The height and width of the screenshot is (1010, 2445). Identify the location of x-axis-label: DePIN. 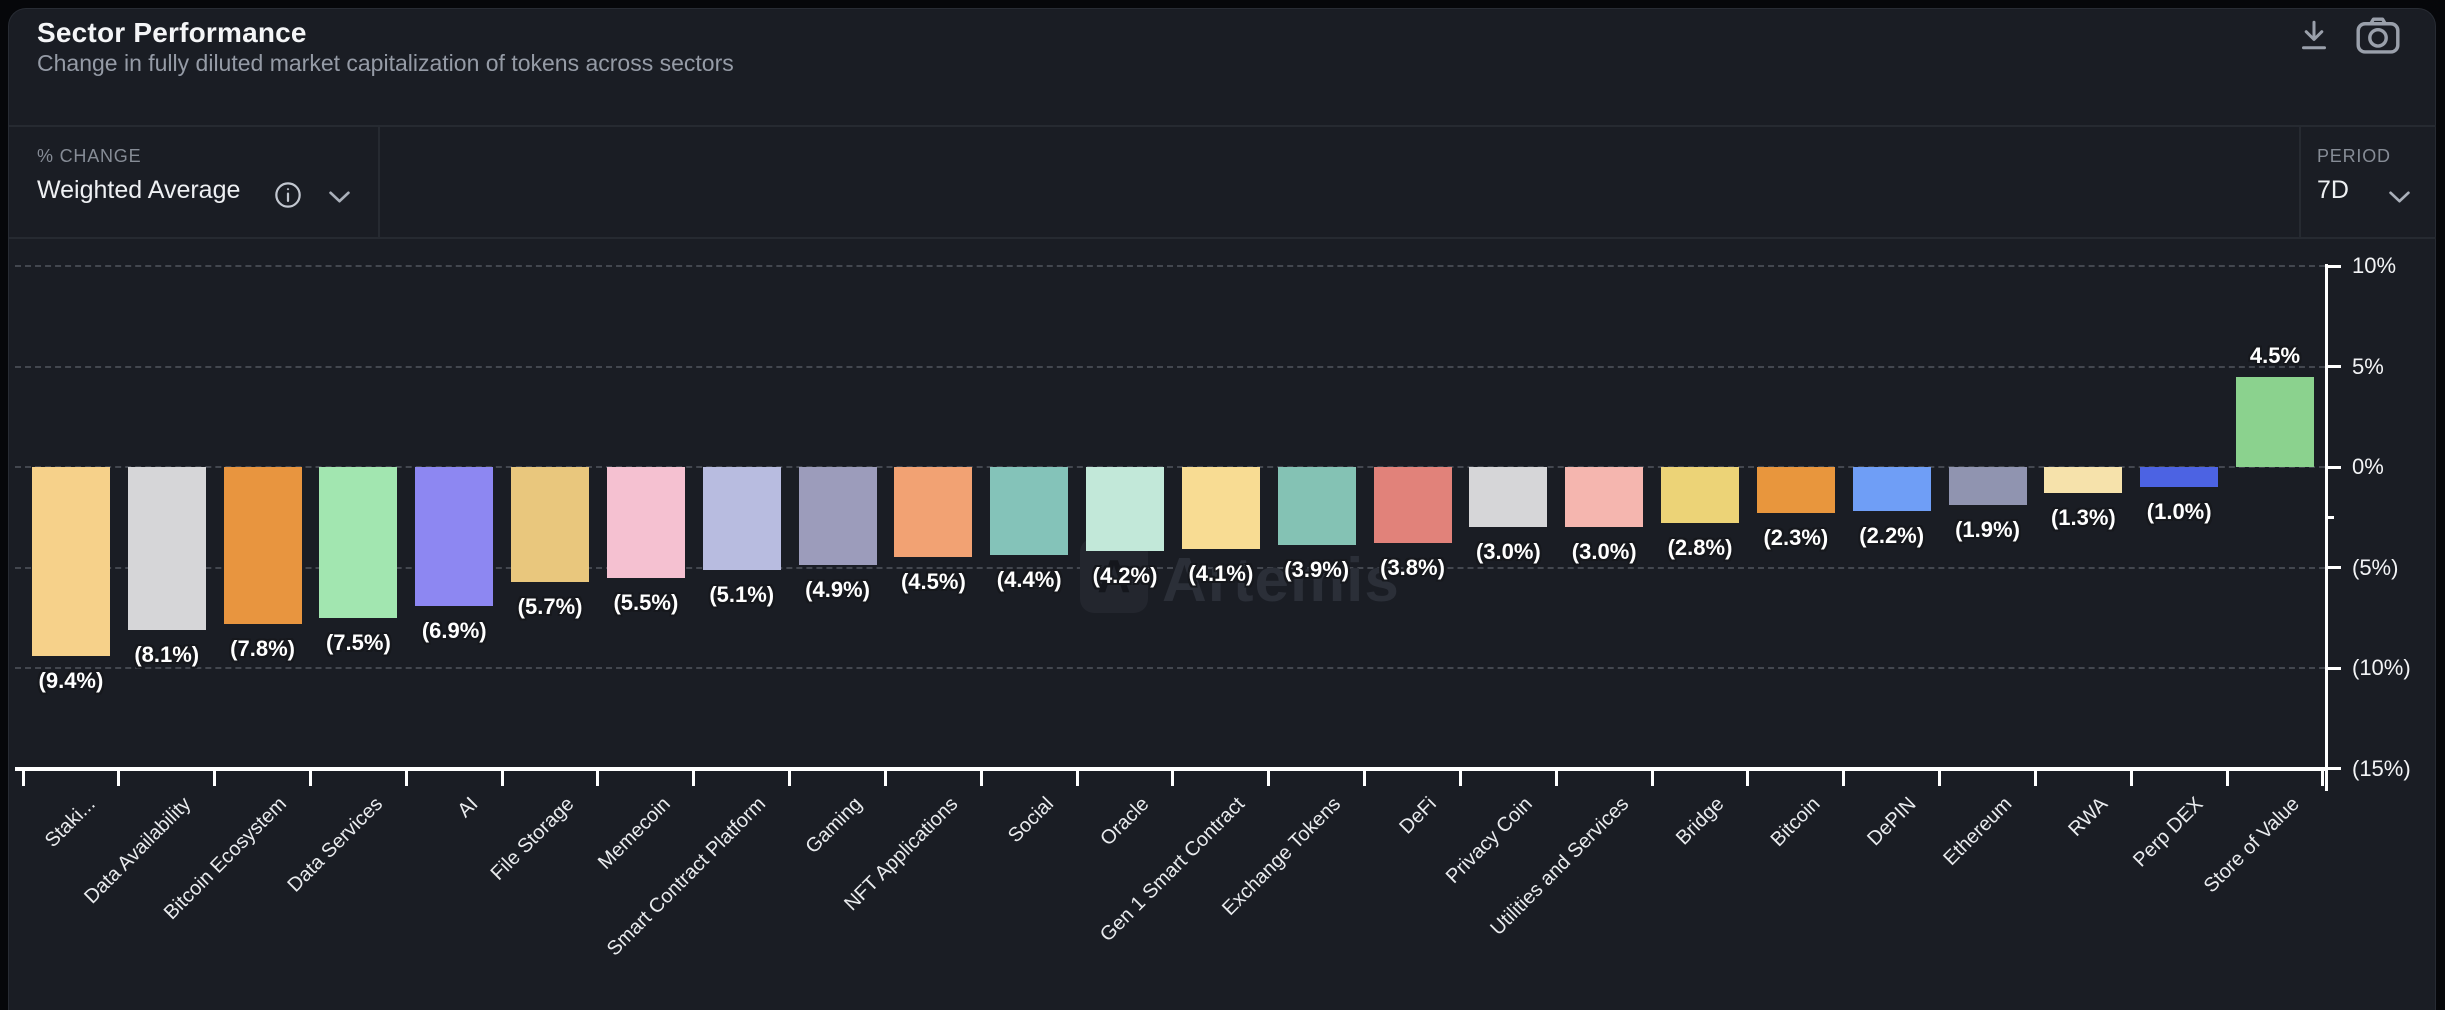
(1892, 822).